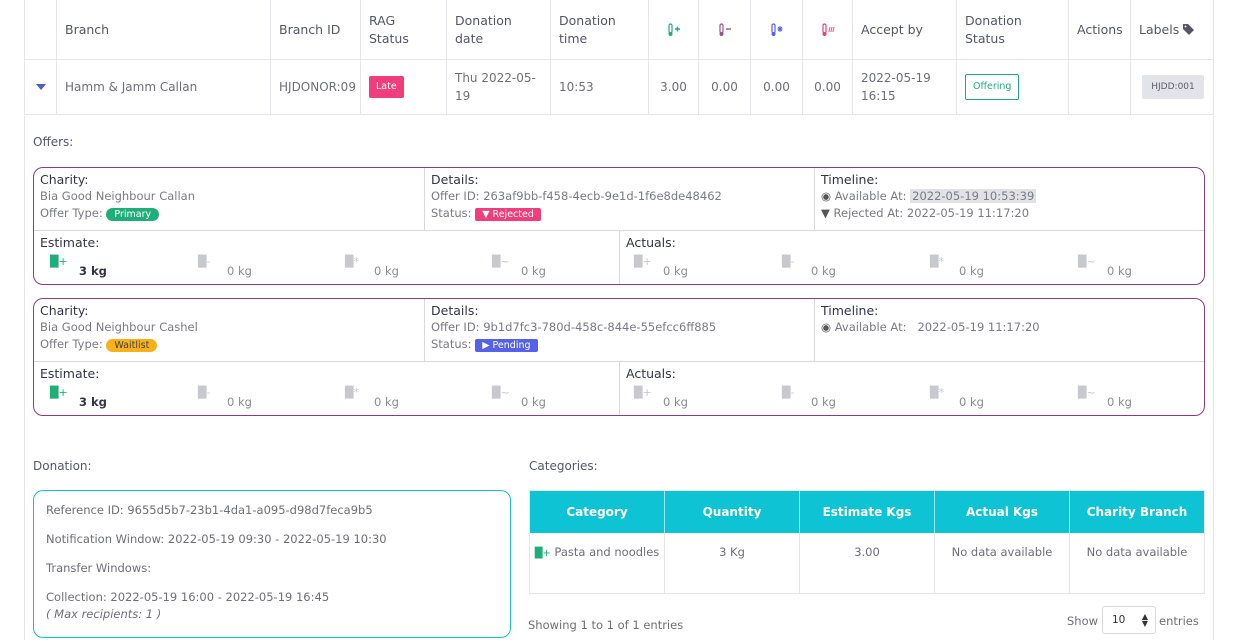 This screenshot has height=640, width=1238. I want to click on header-branch: Branch, so click(164, 29).